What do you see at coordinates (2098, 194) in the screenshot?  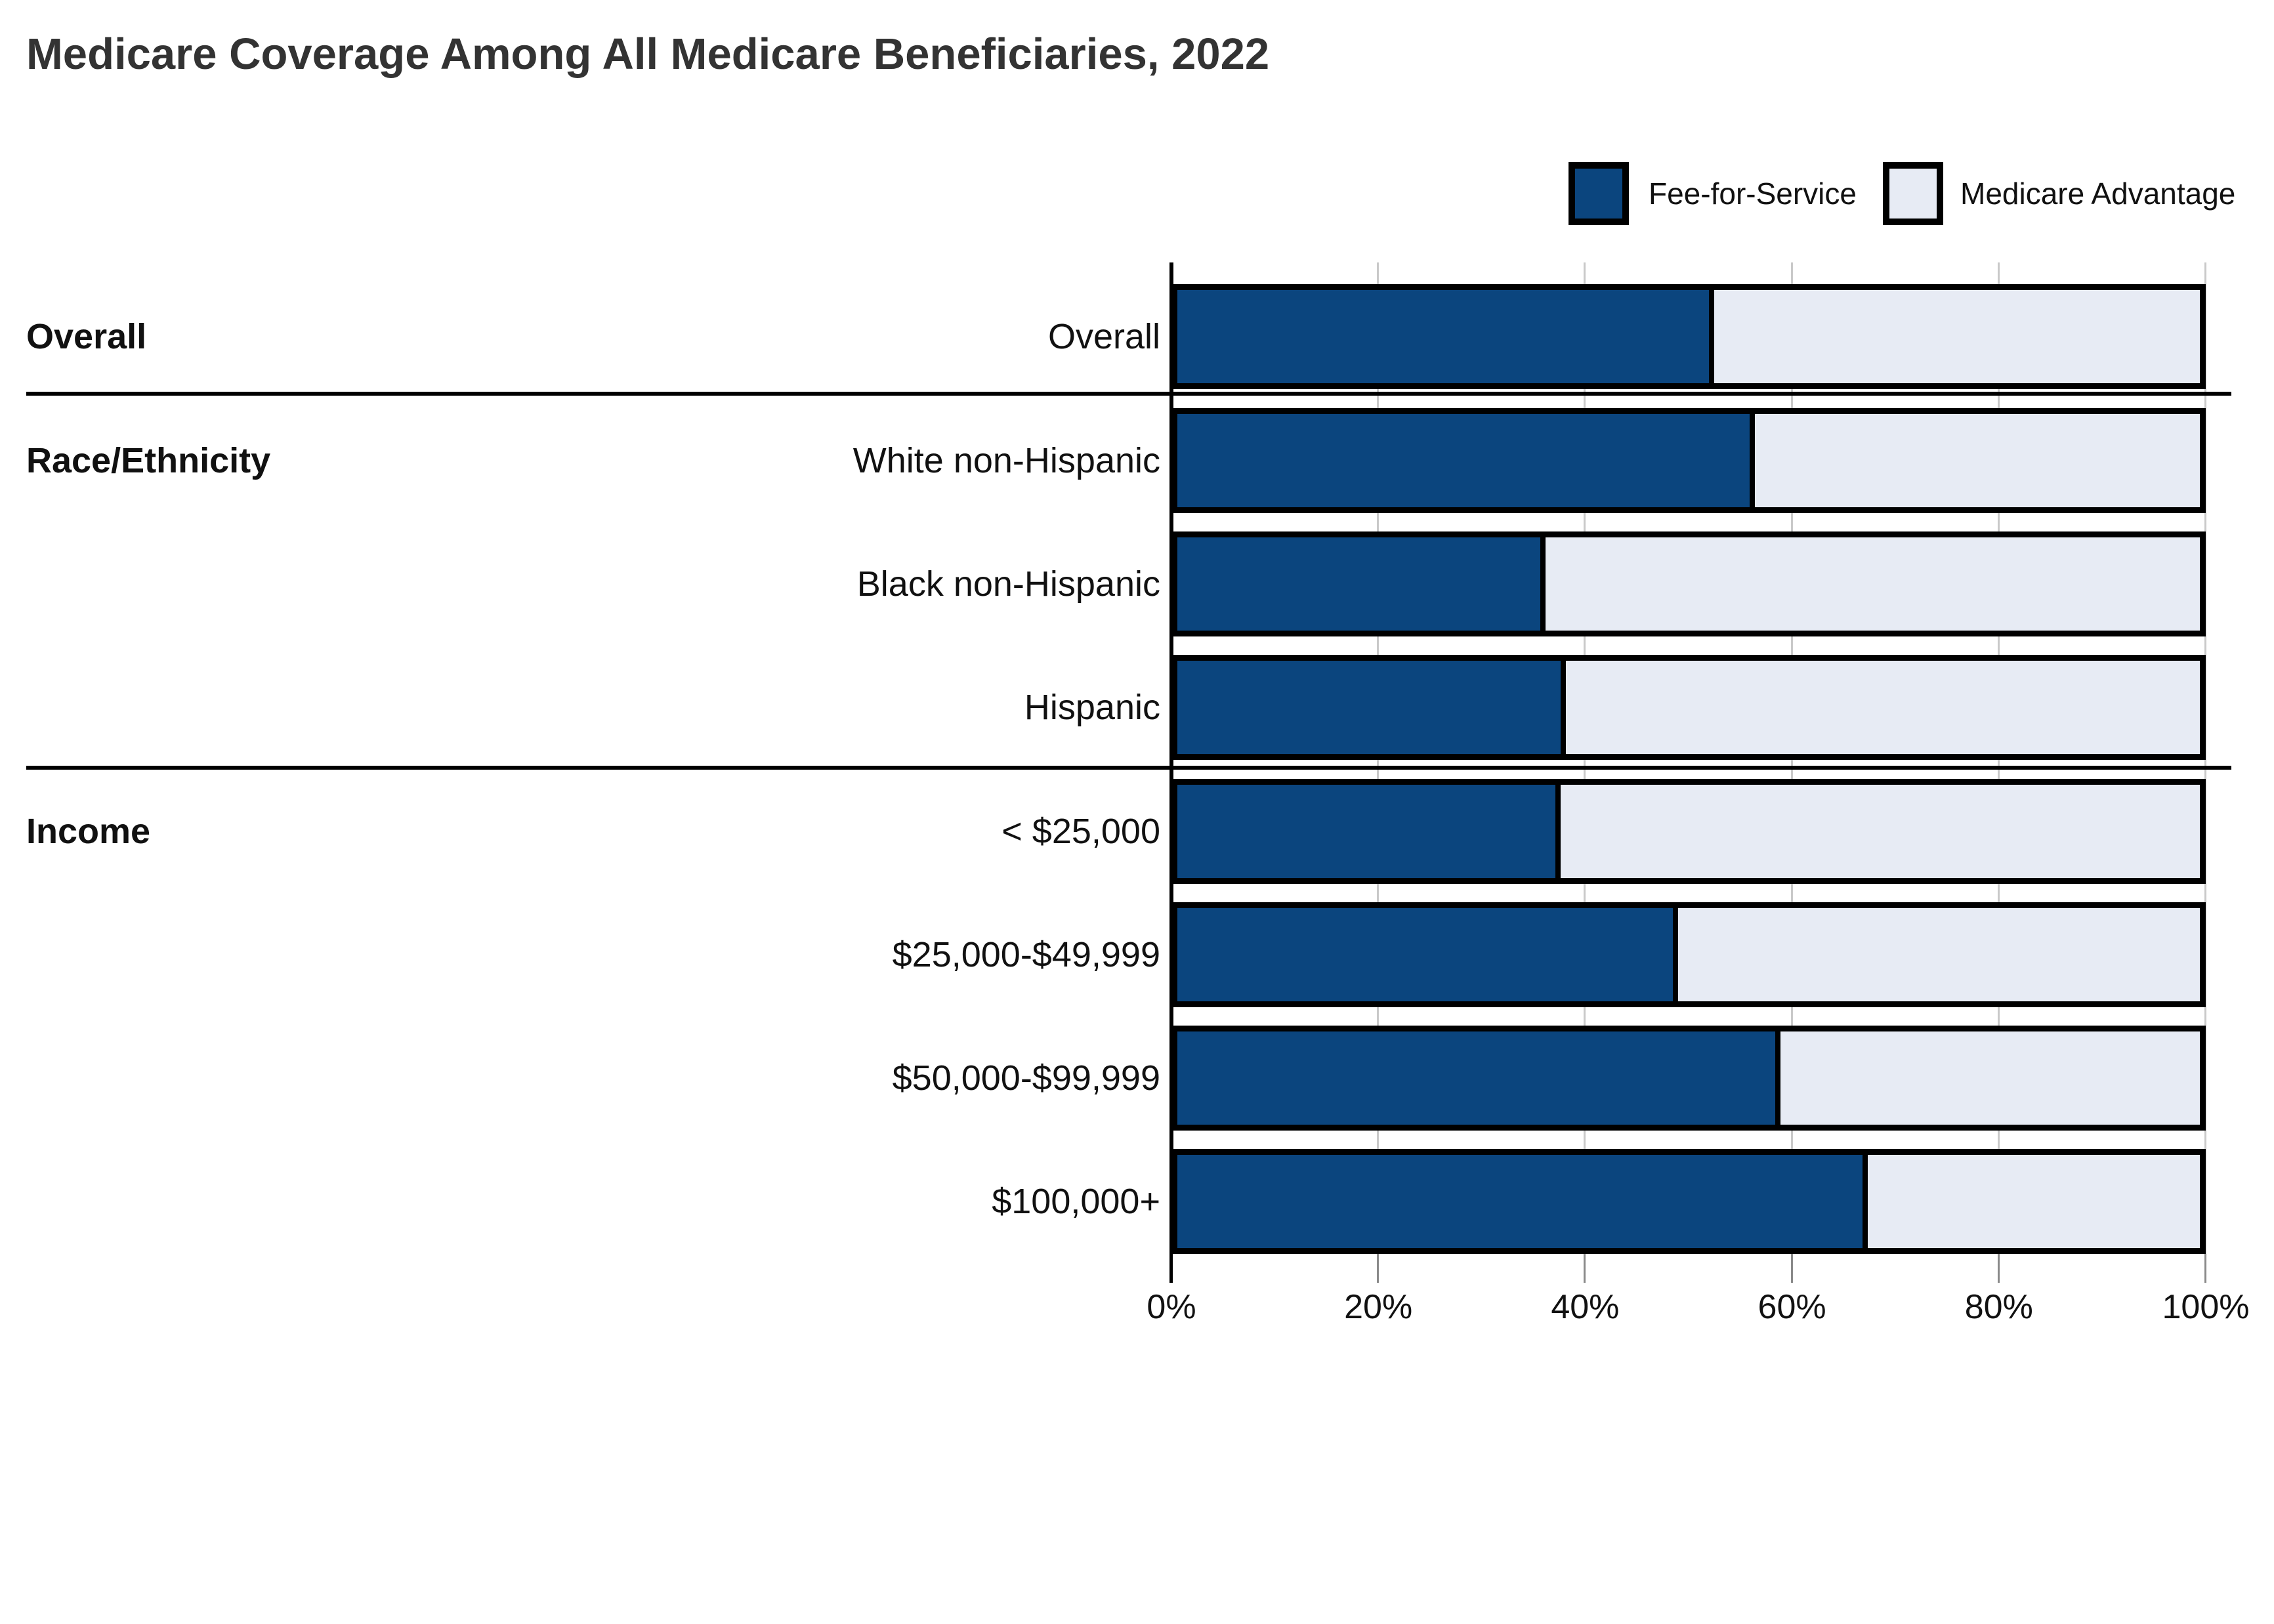 I see `legend-label-medicare-advantage: Medicare Advantage` at bounding box center [2098, 194].